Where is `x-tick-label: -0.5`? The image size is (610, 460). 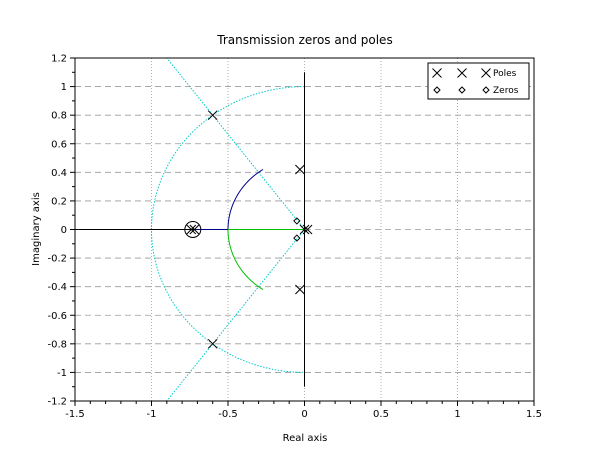
x-tick-label: -0.5 is located at coordinates (228, 414).